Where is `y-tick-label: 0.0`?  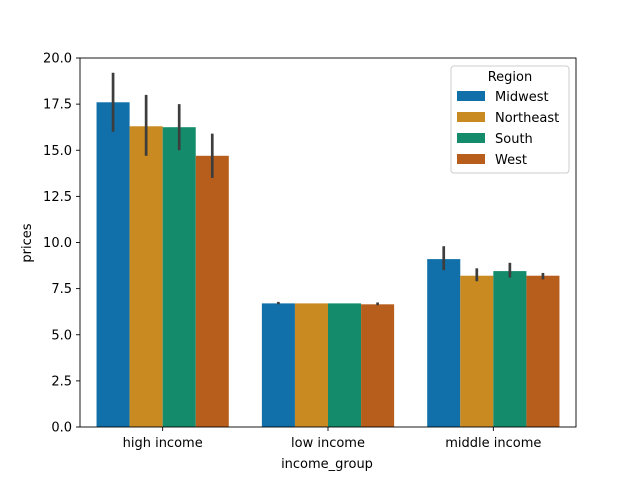 y-tick-label: 0.0 is located at coordinates (61, 428).